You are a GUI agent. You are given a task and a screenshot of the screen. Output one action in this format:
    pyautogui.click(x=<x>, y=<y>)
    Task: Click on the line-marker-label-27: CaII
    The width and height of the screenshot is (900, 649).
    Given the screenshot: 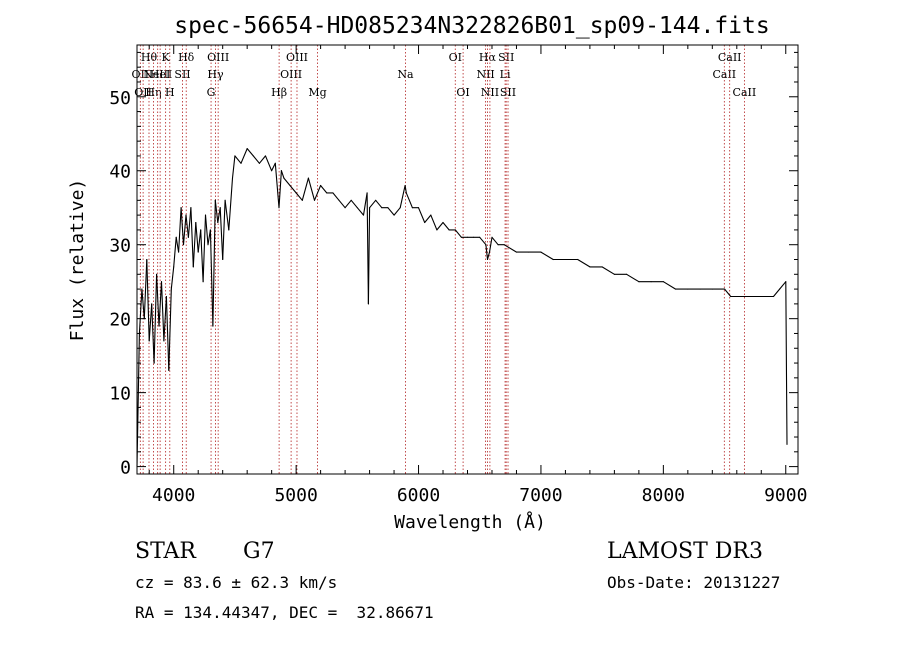 What is the action you would take?
    pyautogui.click(x=730, y=57)
    